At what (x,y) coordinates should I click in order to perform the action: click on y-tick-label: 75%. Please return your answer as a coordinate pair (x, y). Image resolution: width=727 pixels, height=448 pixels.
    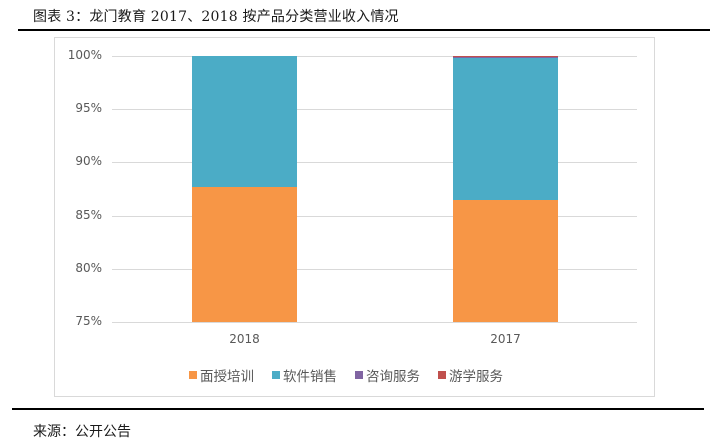
    Looking at the image, I should click on (88, 321).